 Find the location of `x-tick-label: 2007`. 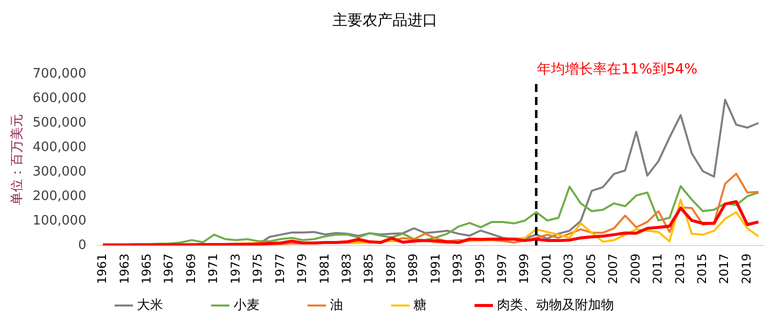

x-tick-label: 2007 is located at coordinates (613, 268).